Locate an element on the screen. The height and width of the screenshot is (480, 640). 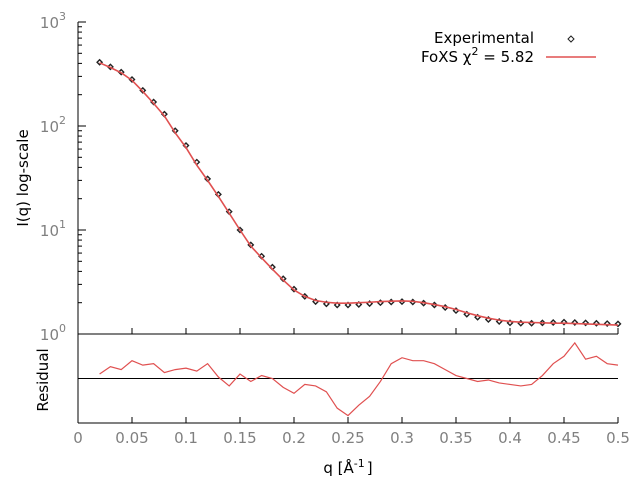
legend-marker-experimental is located at coordinates (571, 39).